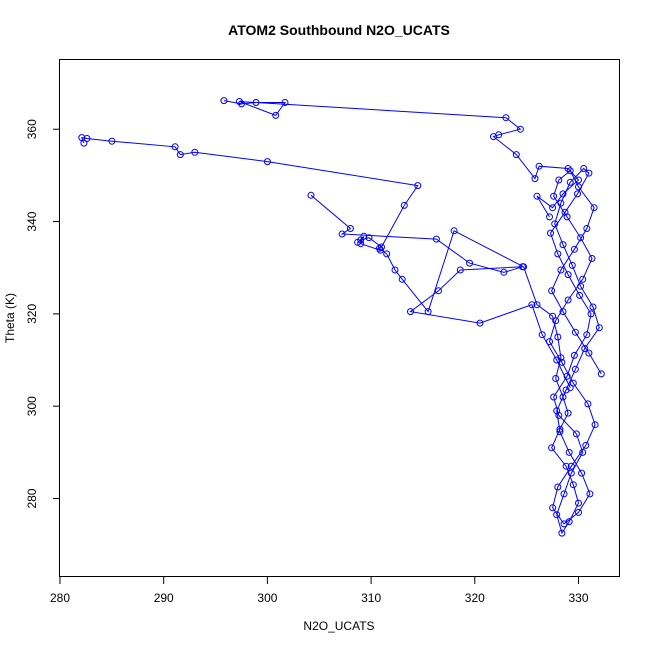 The image size is (650, 650). I want to click on x-tick-label: 290, so click(164, 598).